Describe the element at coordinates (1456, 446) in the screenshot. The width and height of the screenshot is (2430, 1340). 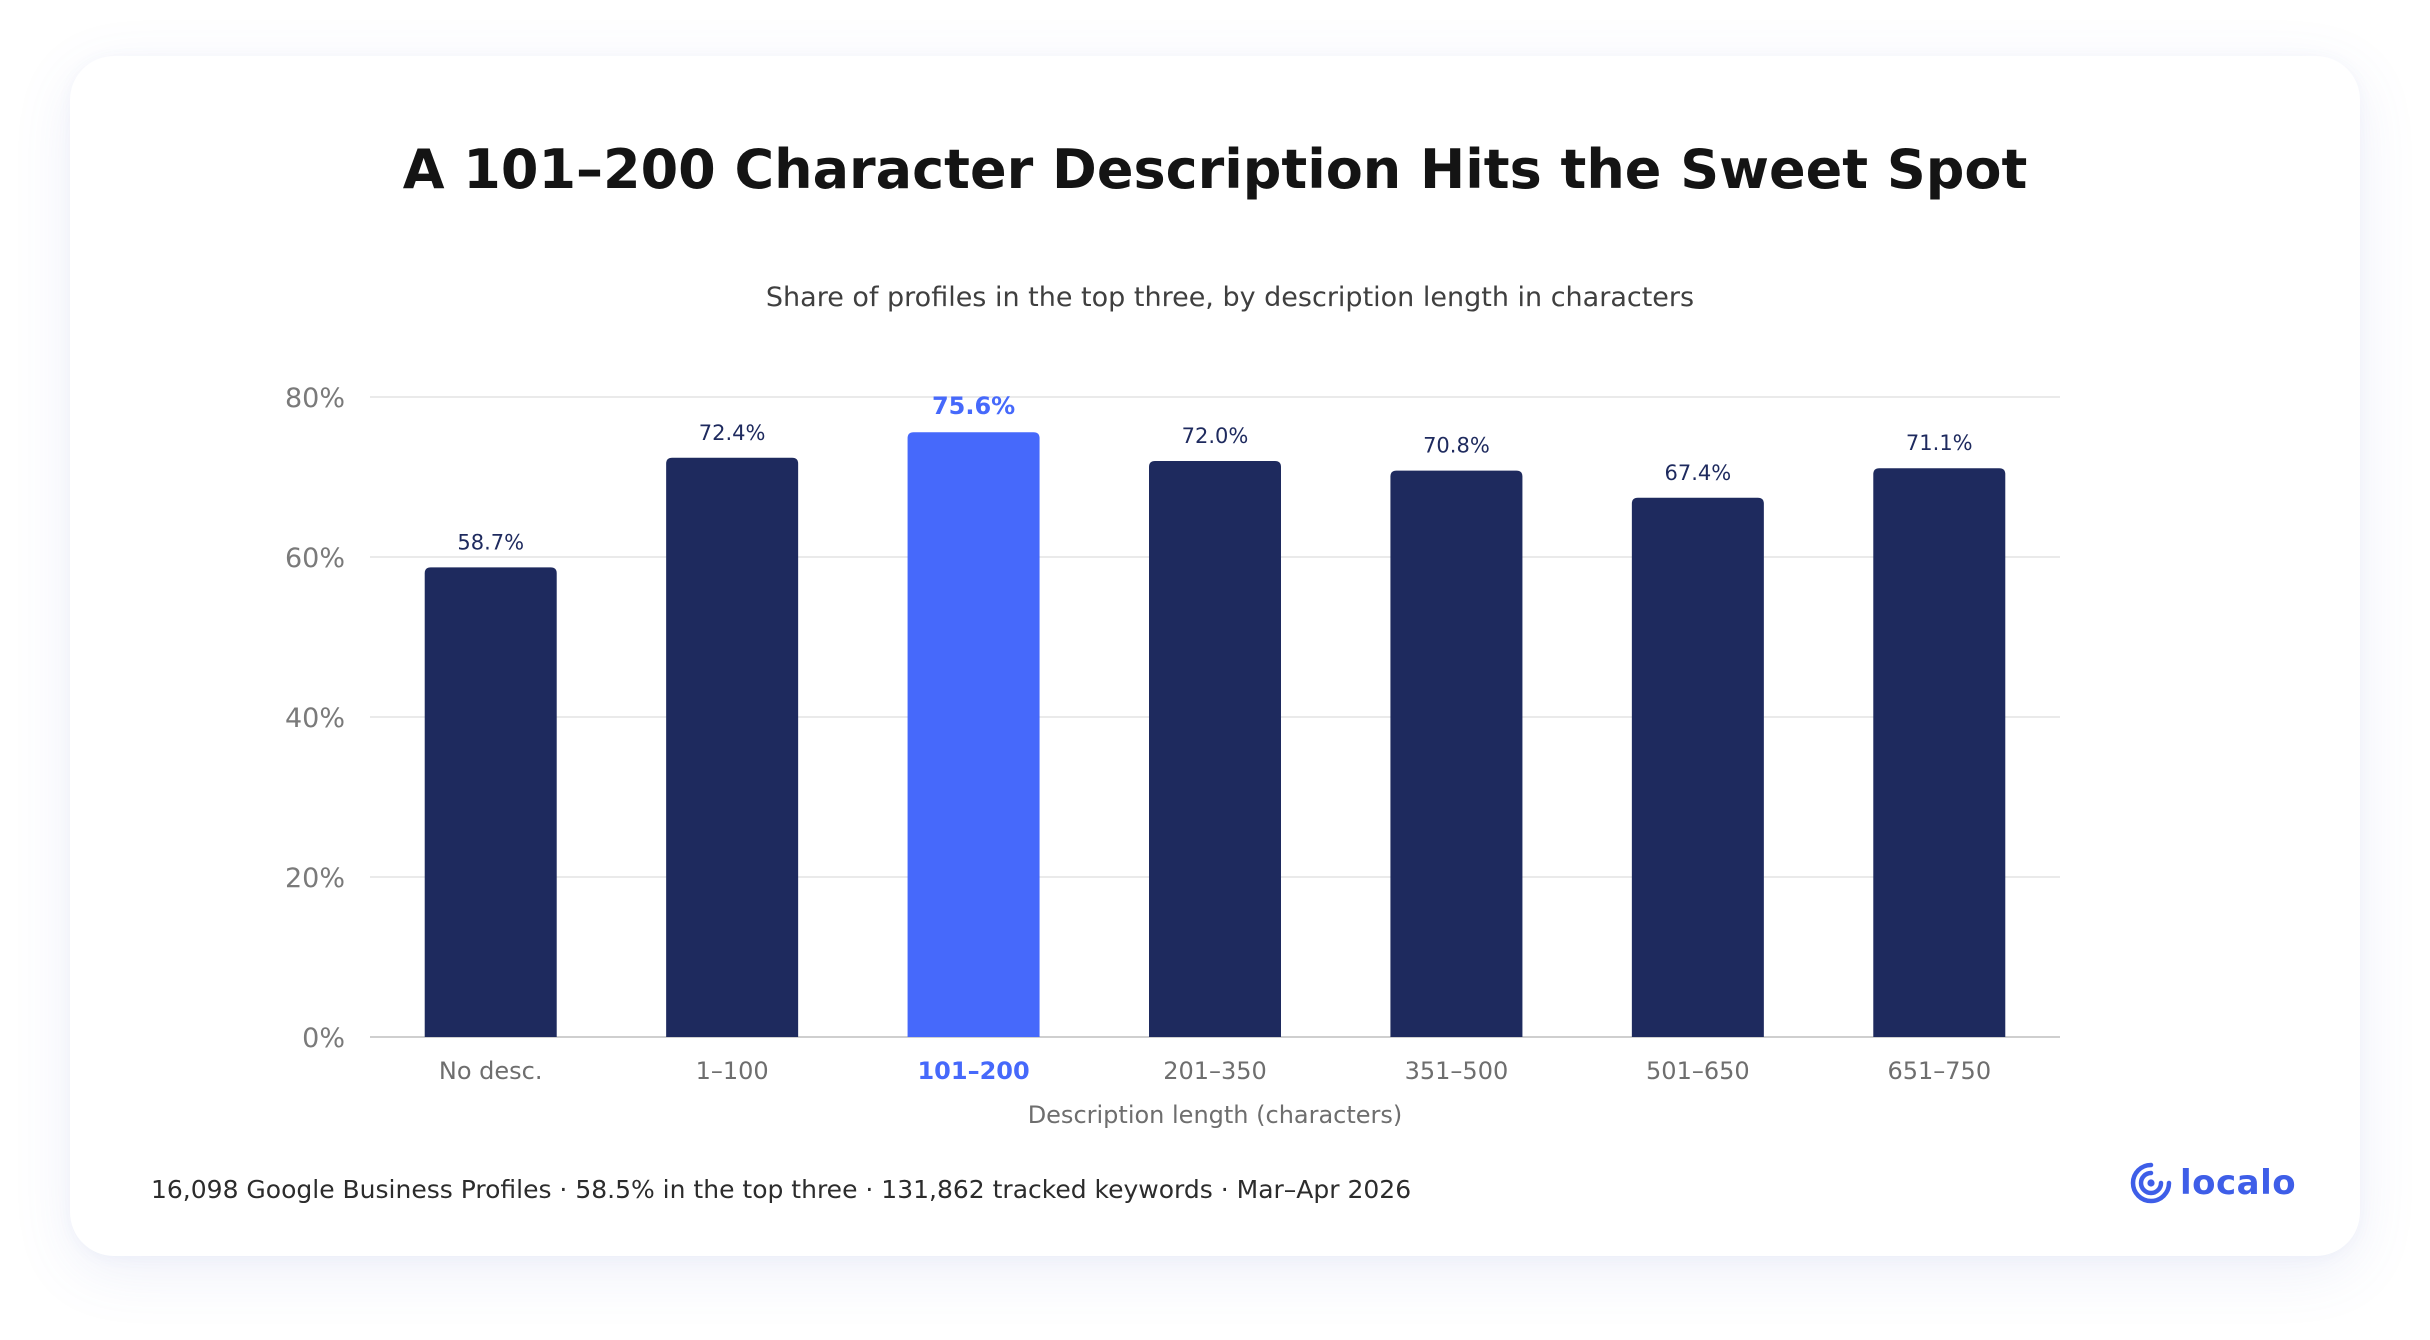
I see `bar-value-label: 70.8%` at that location.